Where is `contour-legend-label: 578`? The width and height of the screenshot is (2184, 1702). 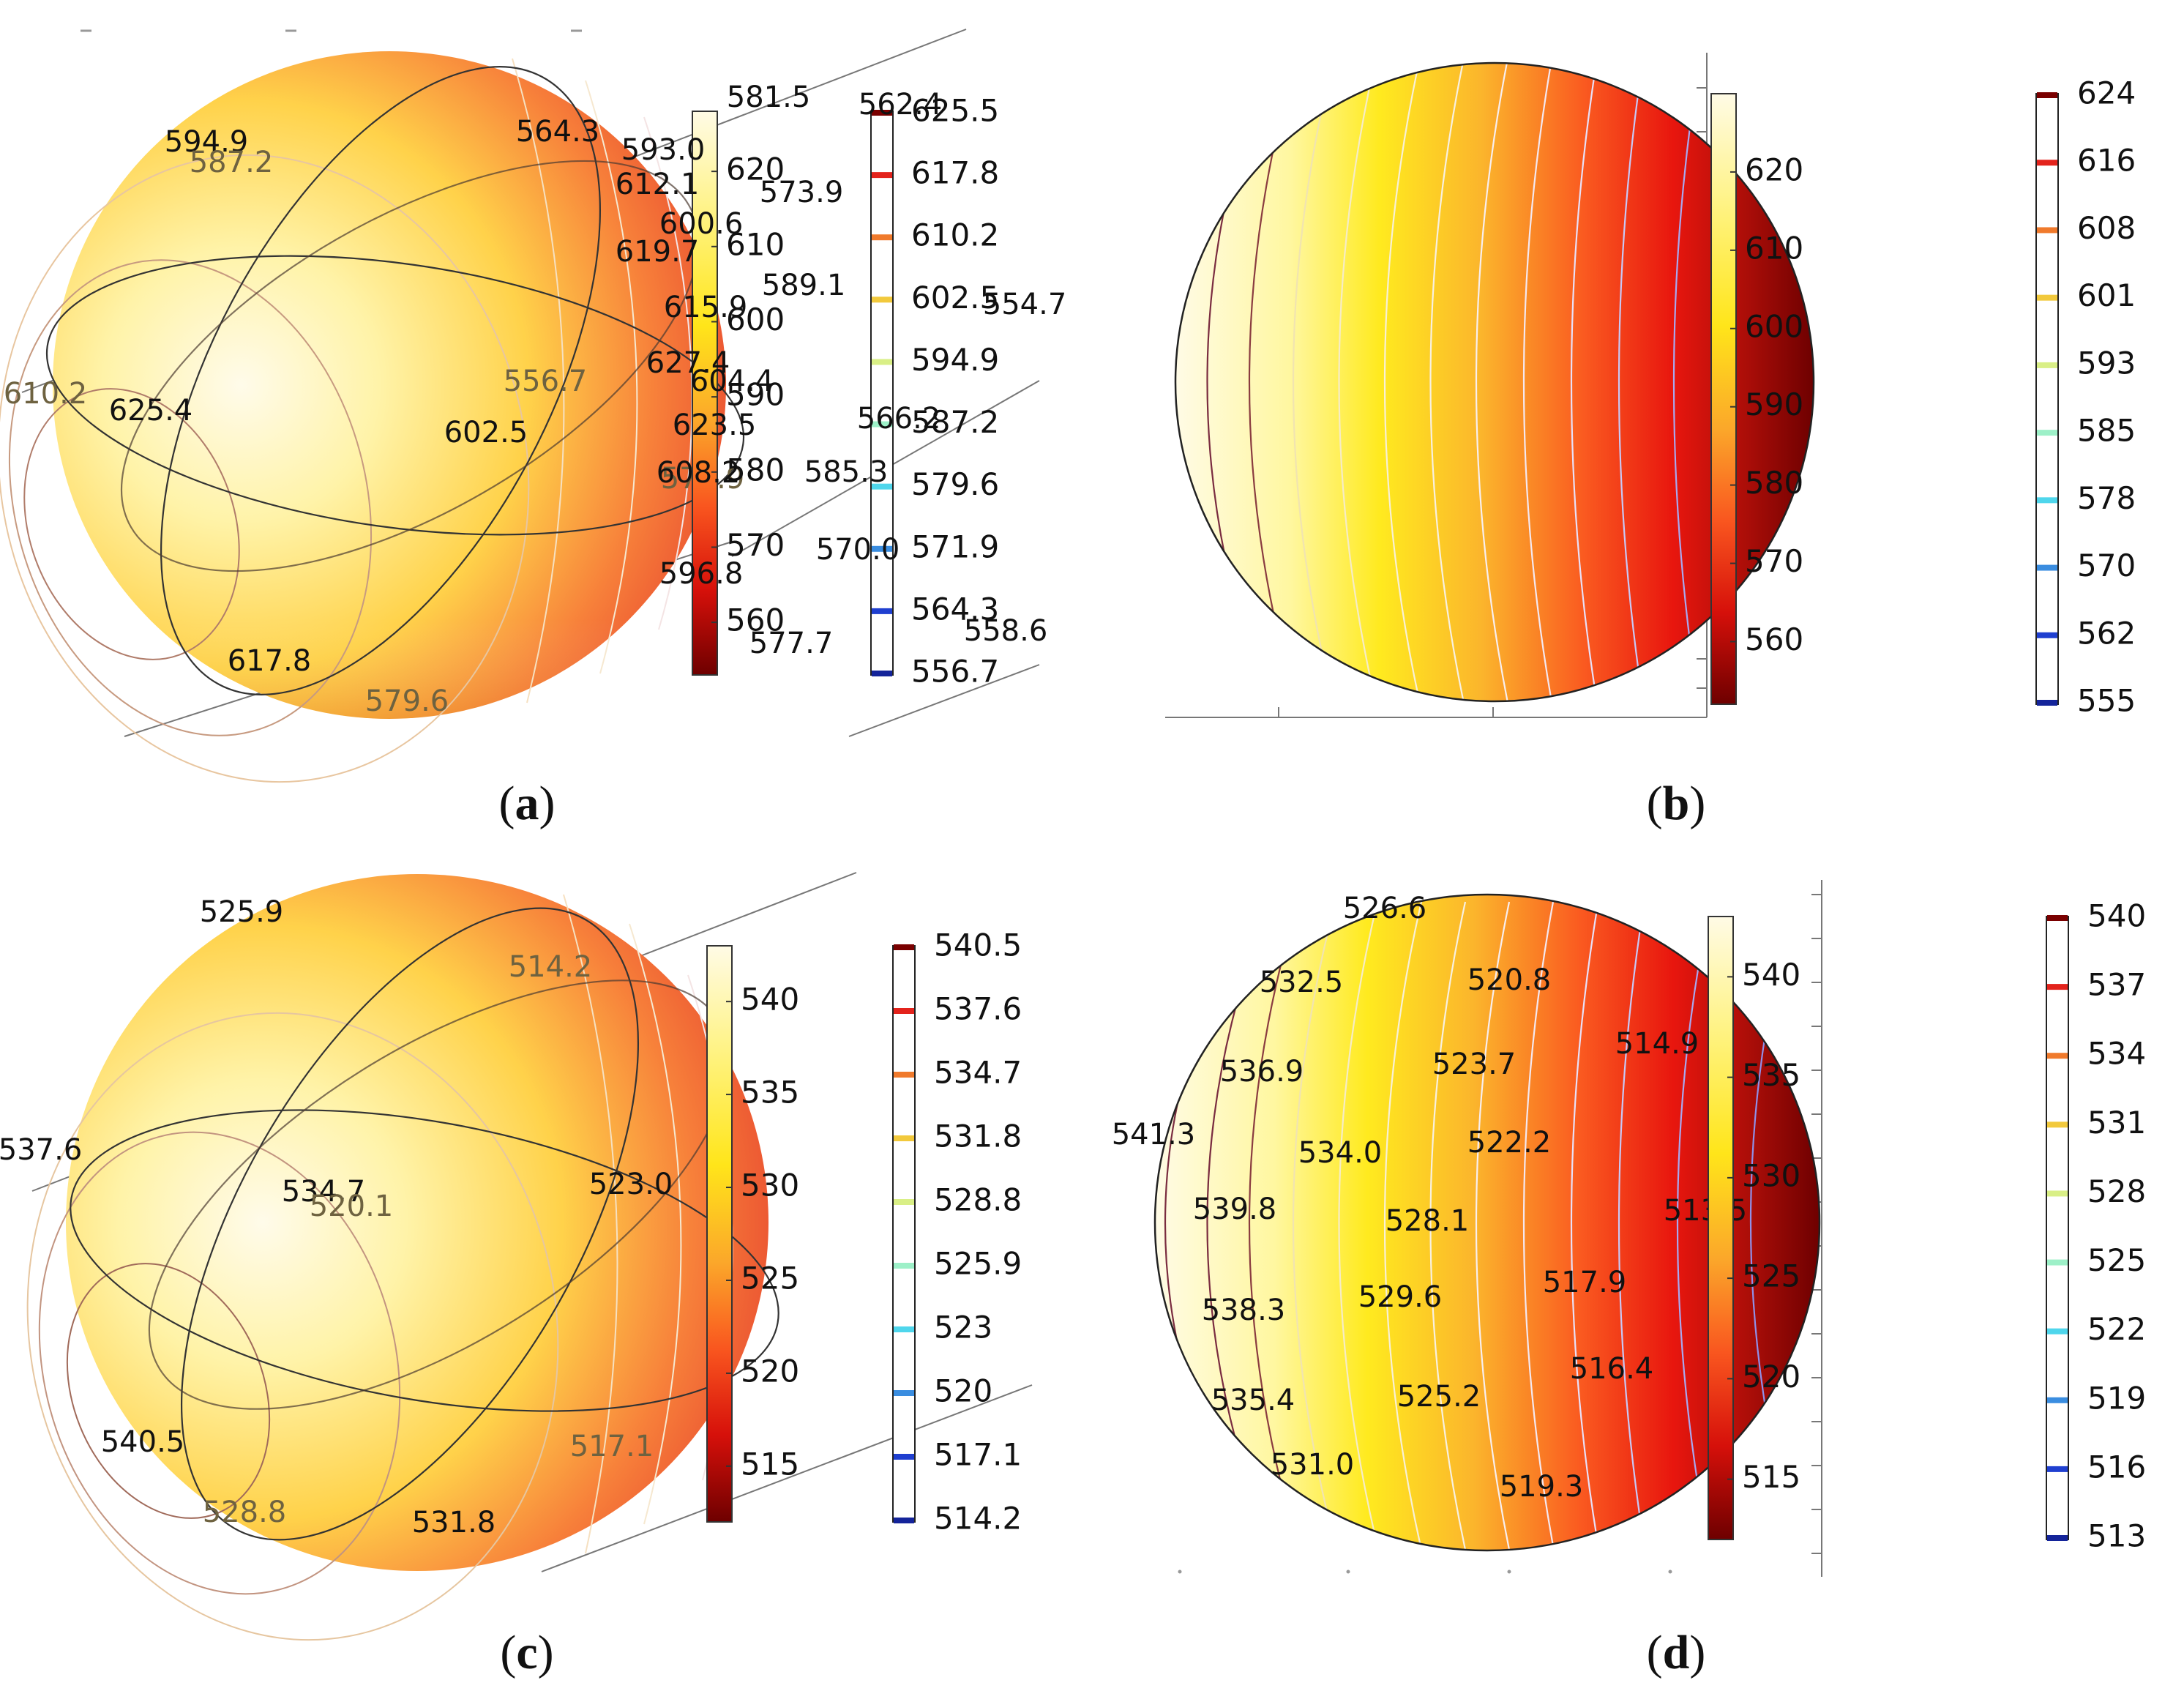
contour-legend-label: 578 is located at coordinates (2107, 498).